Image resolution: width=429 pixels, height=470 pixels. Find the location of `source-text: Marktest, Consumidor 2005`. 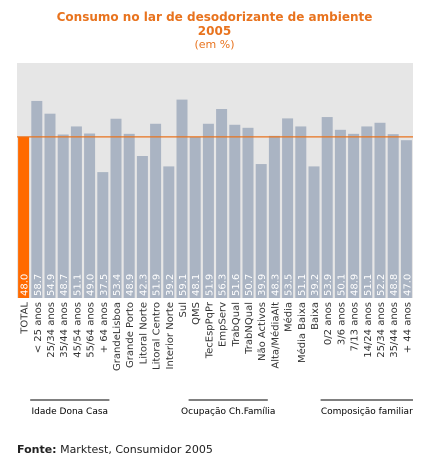

source-text: Marktest, Consumidor 2005 is located at coordinates (136, 449).